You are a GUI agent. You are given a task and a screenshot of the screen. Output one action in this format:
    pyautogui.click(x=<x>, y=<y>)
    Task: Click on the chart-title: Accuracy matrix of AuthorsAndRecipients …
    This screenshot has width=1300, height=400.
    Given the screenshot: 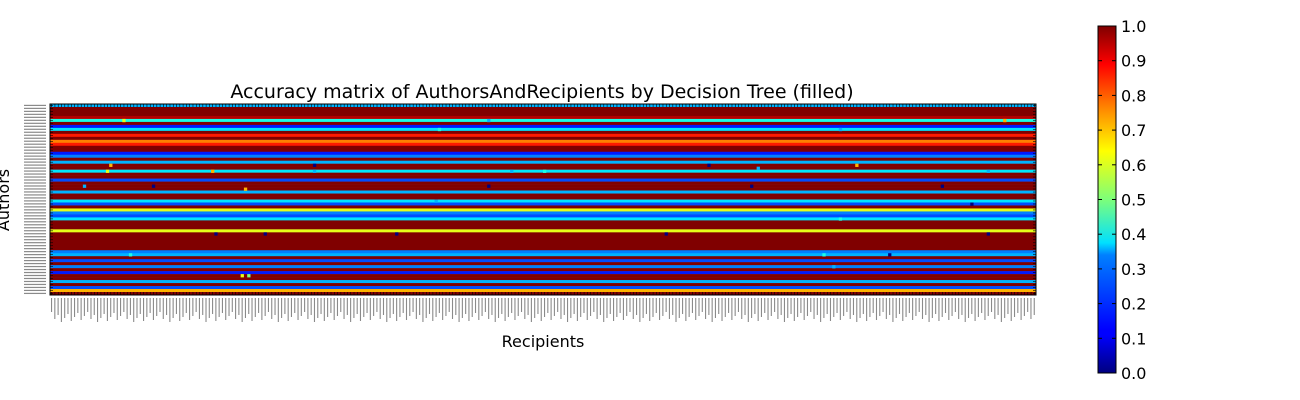 What is the action you would take?
    pyautogui.click(x=541, y=92)
    